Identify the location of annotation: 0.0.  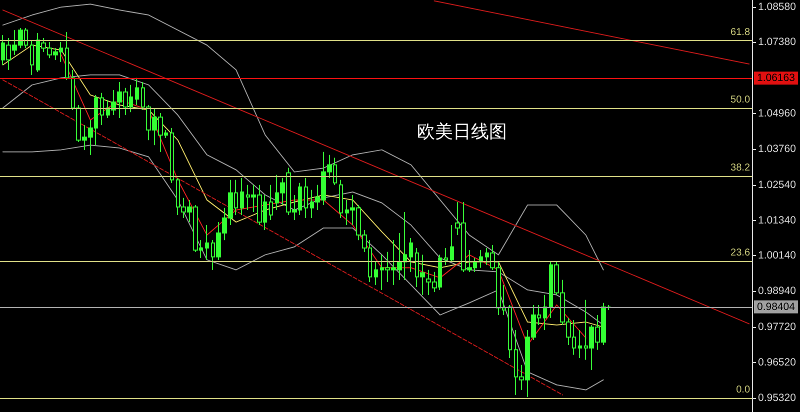
(743, 390).